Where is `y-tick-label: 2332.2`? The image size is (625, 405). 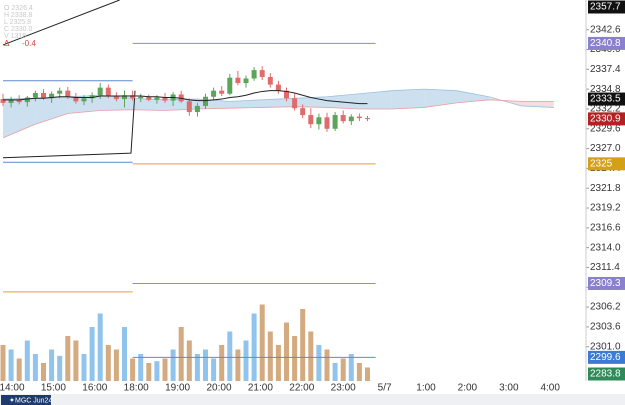
y-tick-label: 2332.2 is located at coordinates (605, 109).